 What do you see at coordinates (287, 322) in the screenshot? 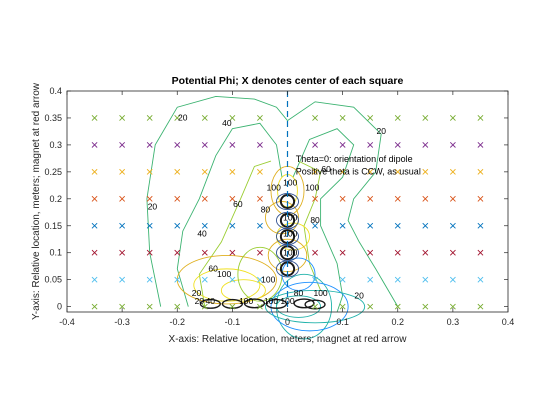
I see `x-tick-label: 0` at bounding box center [287, 322].